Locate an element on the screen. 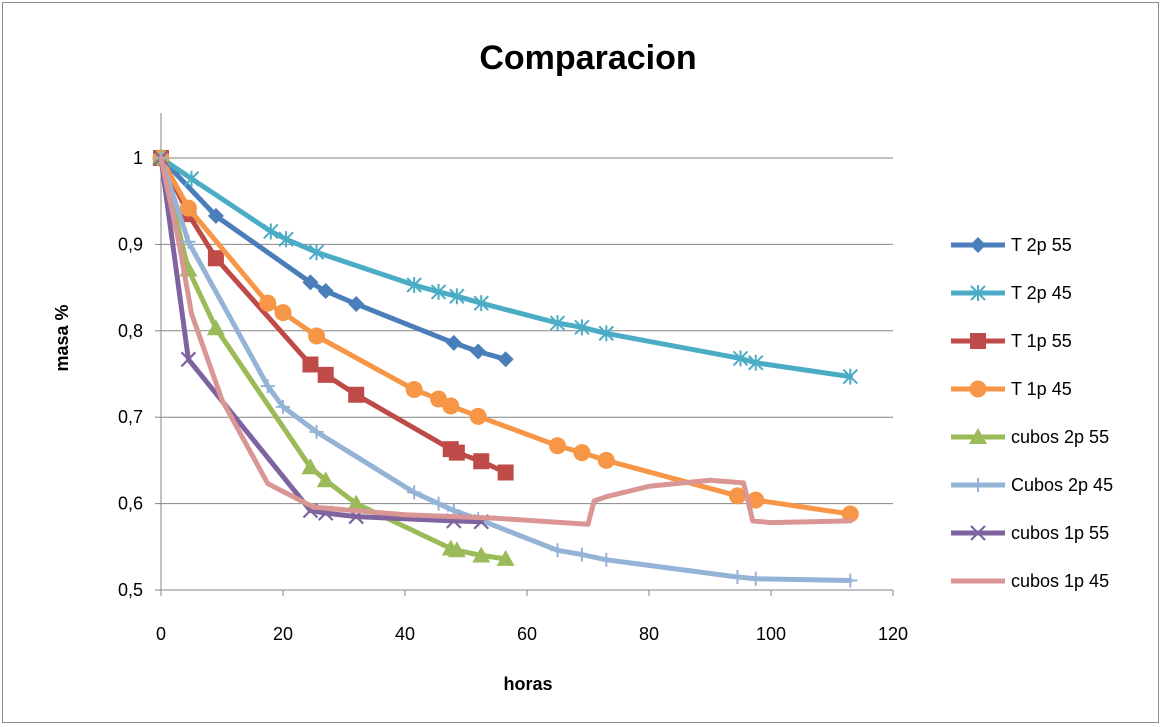 The height and width of the screenshot is (727, 1163). legend-label: cubos 1p 45 is located at coordinates (1060, 581).